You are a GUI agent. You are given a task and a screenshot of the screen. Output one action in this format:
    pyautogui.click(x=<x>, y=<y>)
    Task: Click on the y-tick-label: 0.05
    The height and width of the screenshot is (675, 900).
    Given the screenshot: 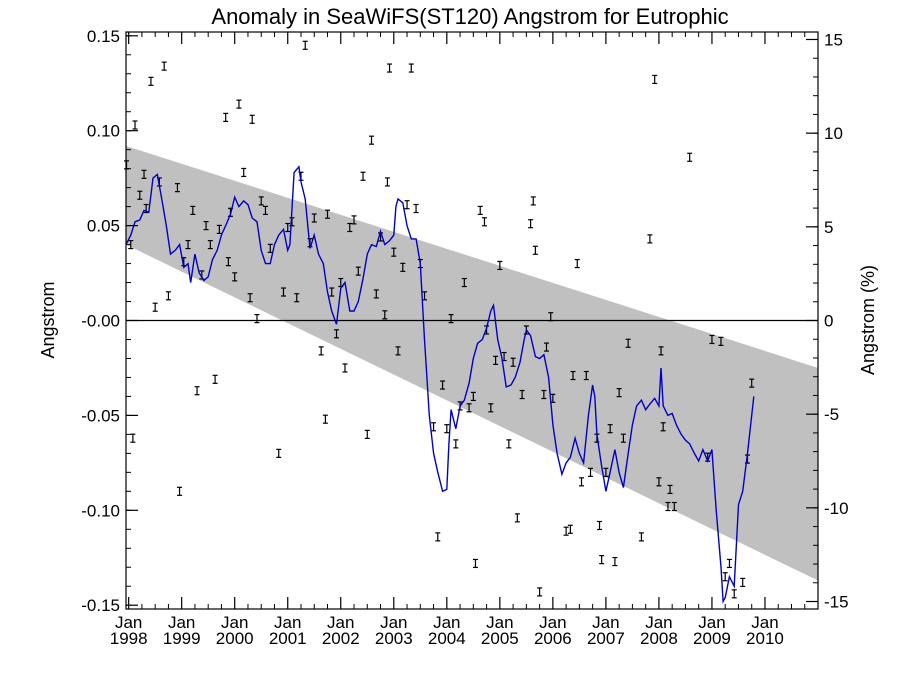 What is the action you would take?
    pyautogui.click(x=103, y=226)
    